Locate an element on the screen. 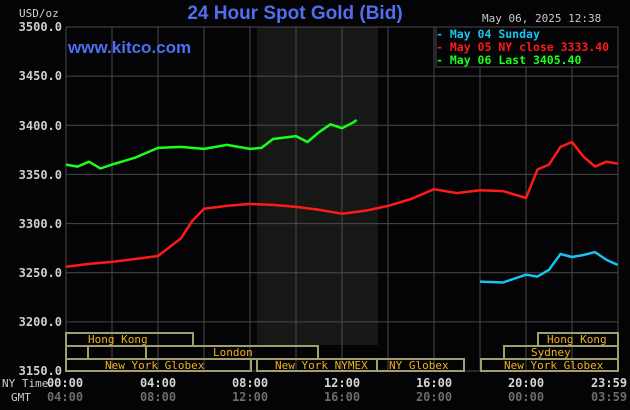  session-hong-kong-bar is located at coordinates (129, 339).